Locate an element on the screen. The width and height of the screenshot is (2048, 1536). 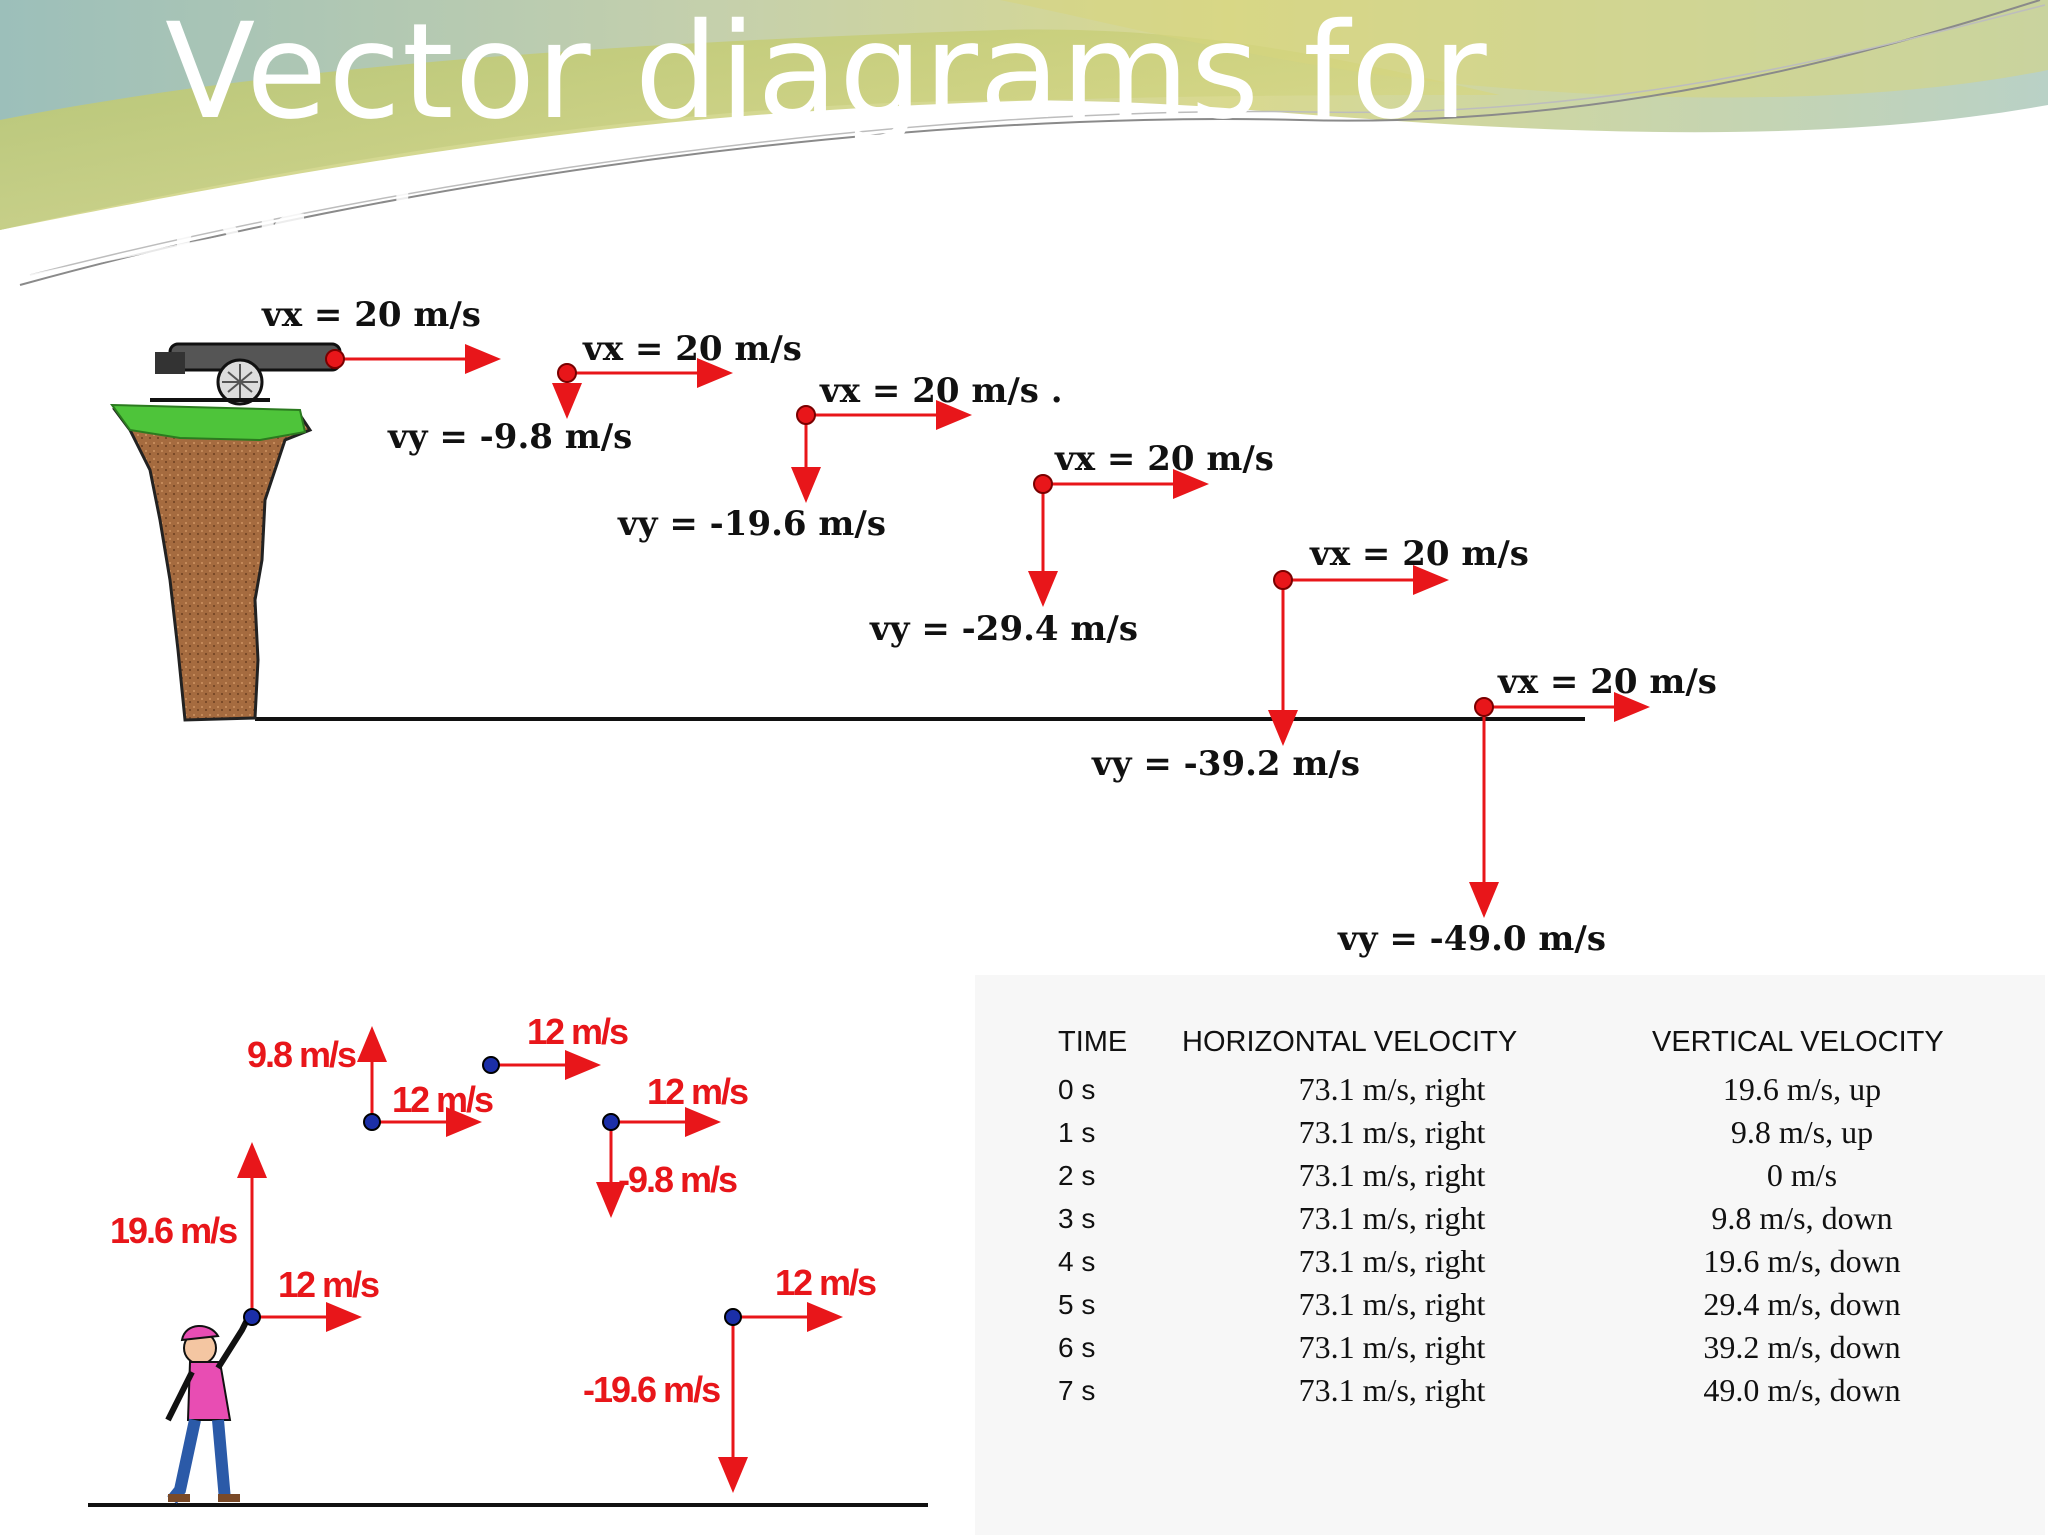
ball-vy-label: 19.6 m/s is located at coordinates (173, 1230).